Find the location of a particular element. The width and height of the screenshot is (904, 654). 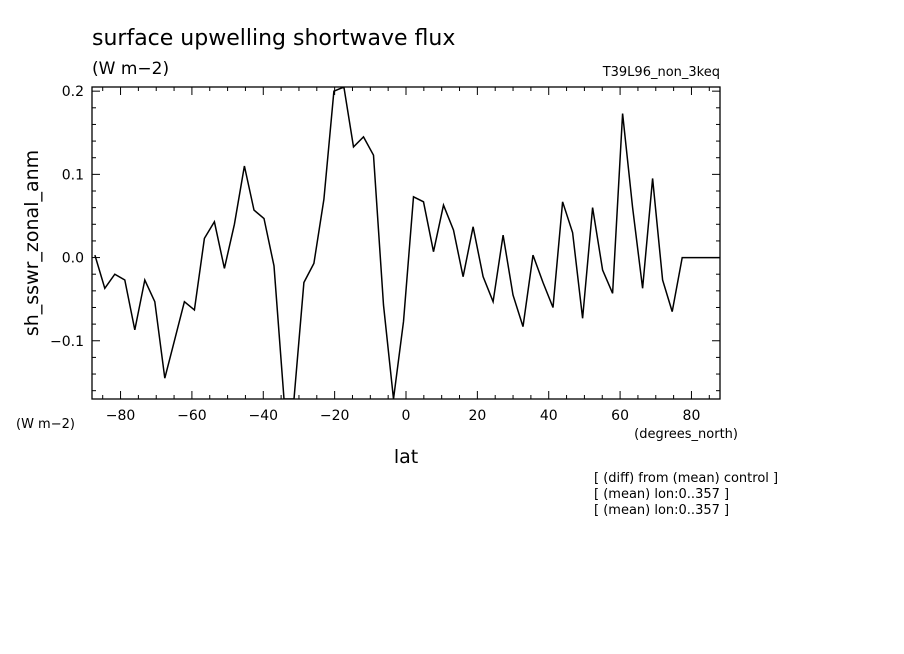

chart-title: surface upwelling shortwave flux is located at coordinates (273, 38).